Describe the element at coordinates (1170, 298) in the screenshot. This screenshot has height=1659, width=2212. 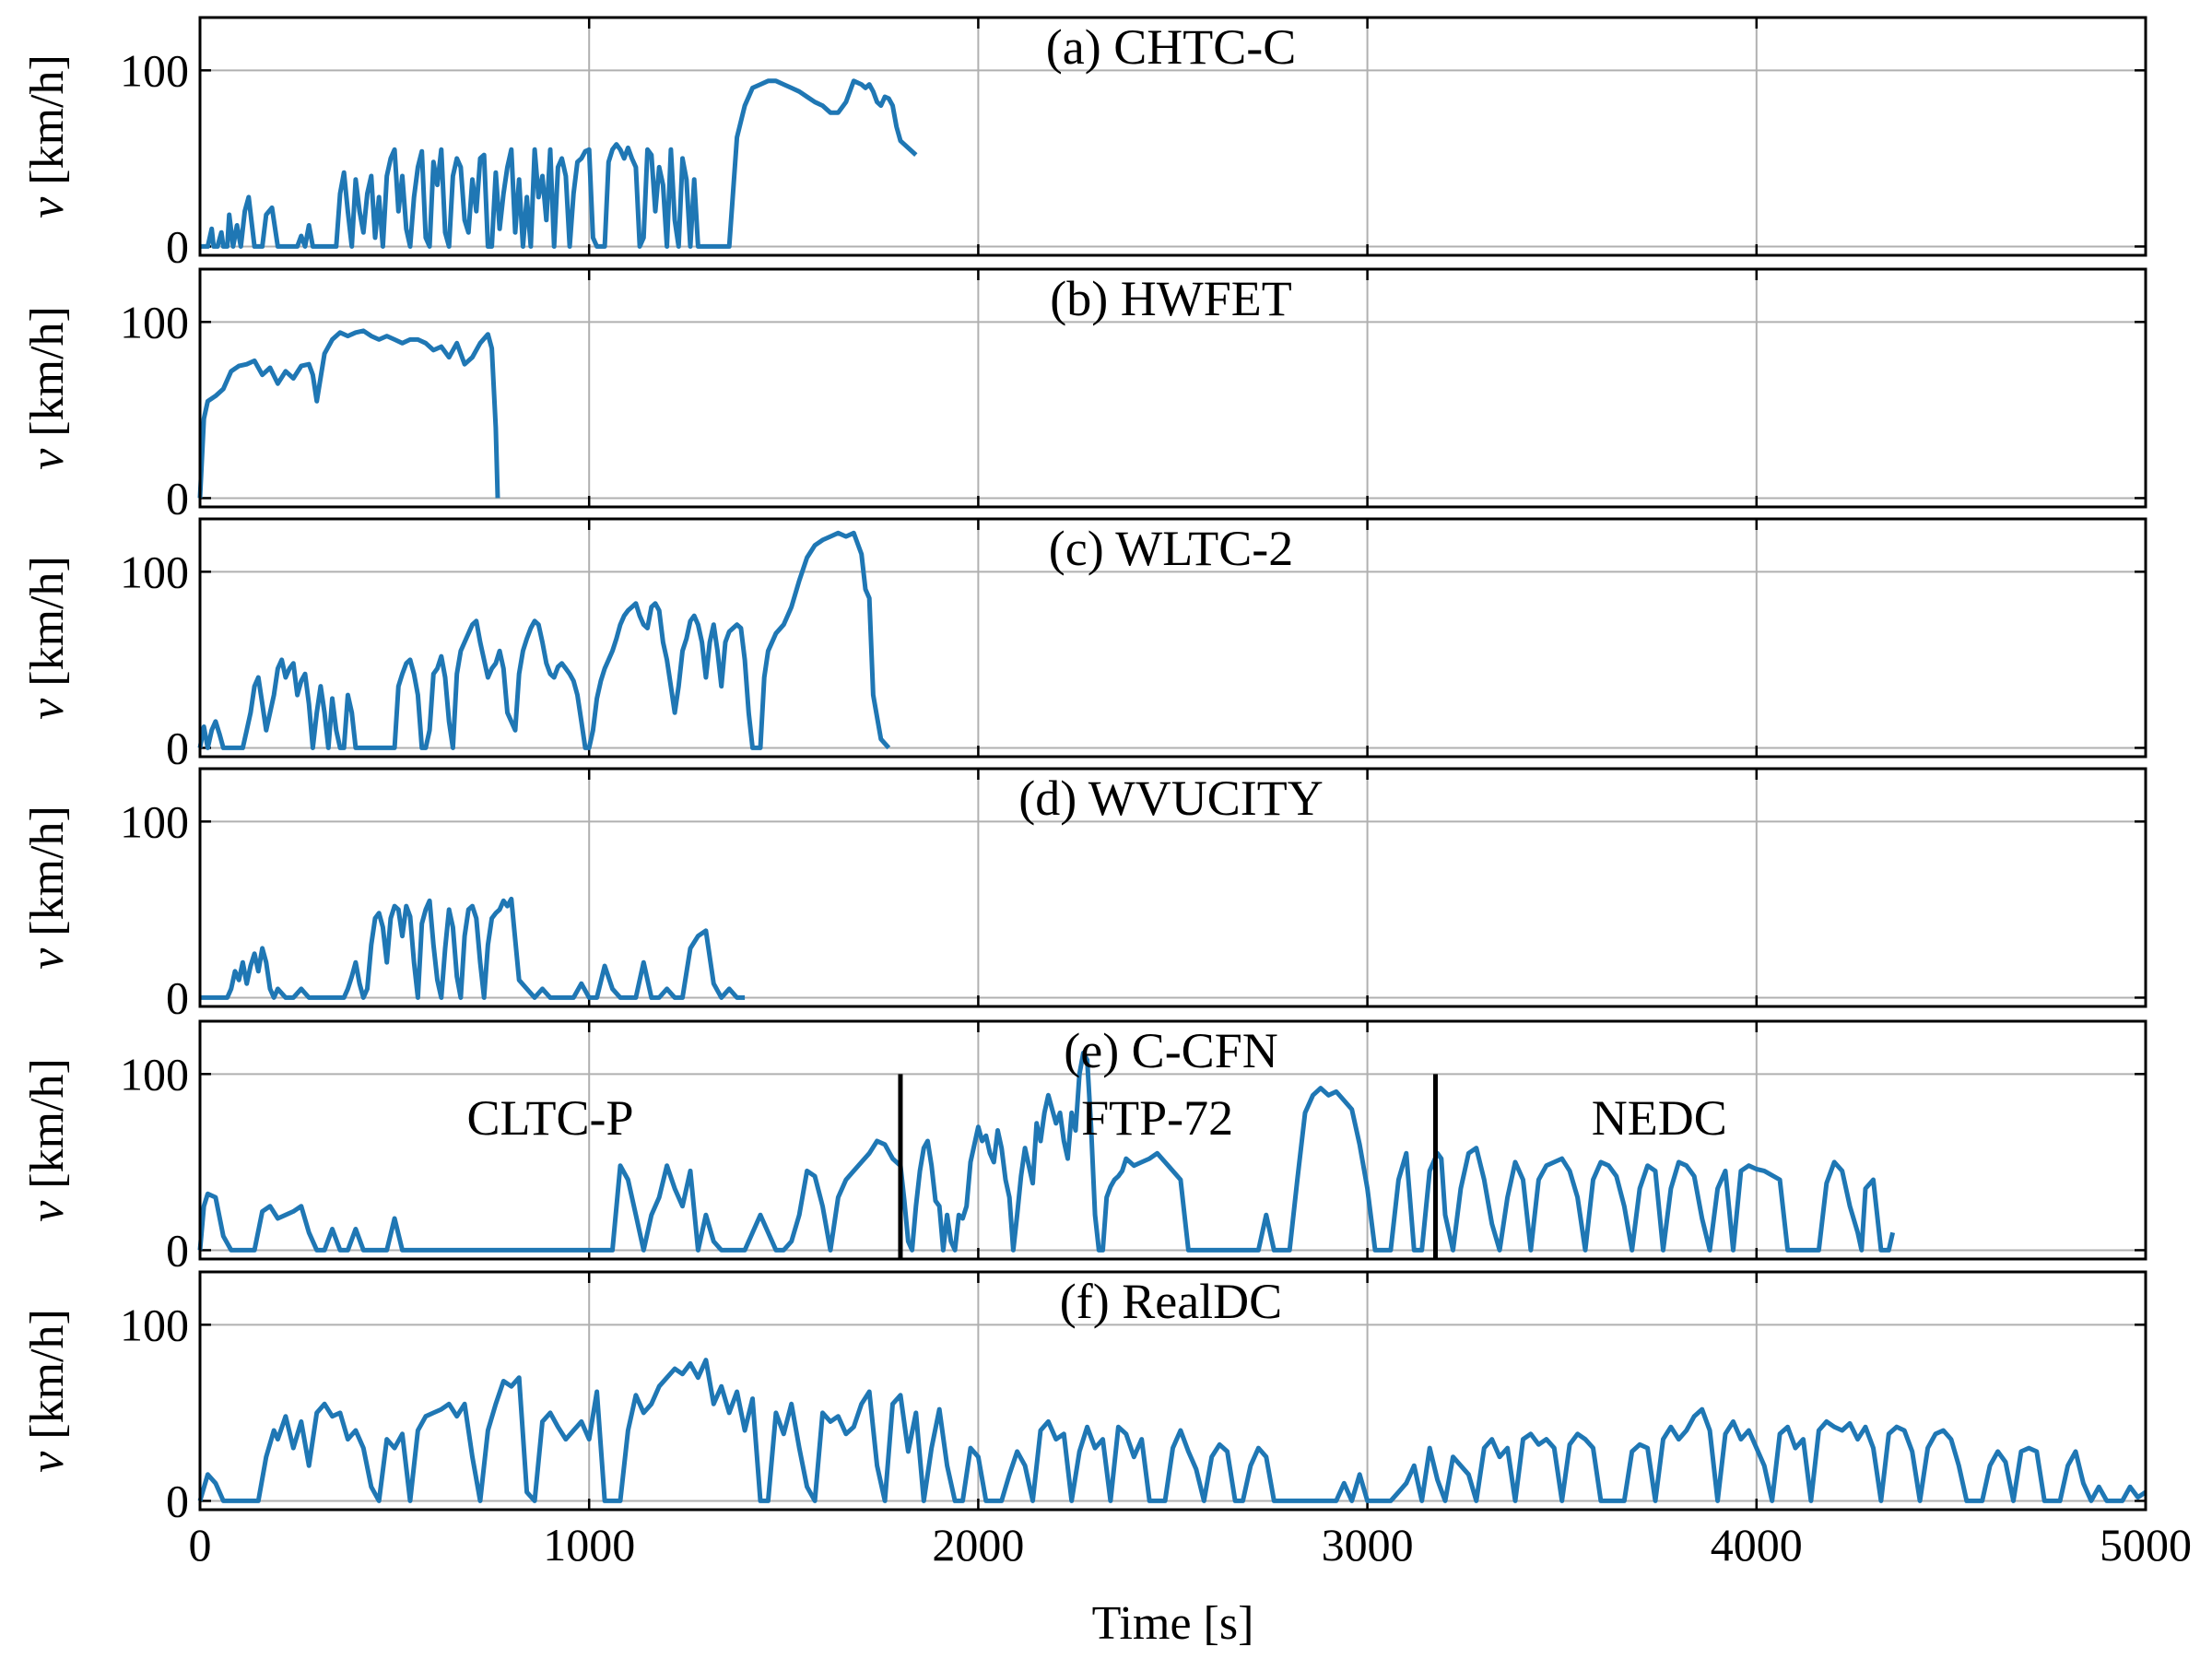
I see `panel-title: (b) HWFET` at that location.